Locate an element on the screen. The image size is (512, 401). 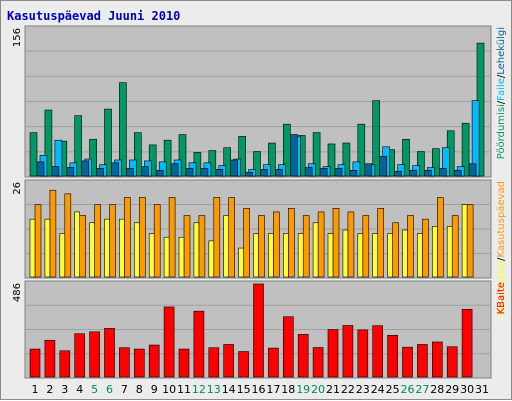
x-tick-label: 16 is located at coordinates (259, 389).